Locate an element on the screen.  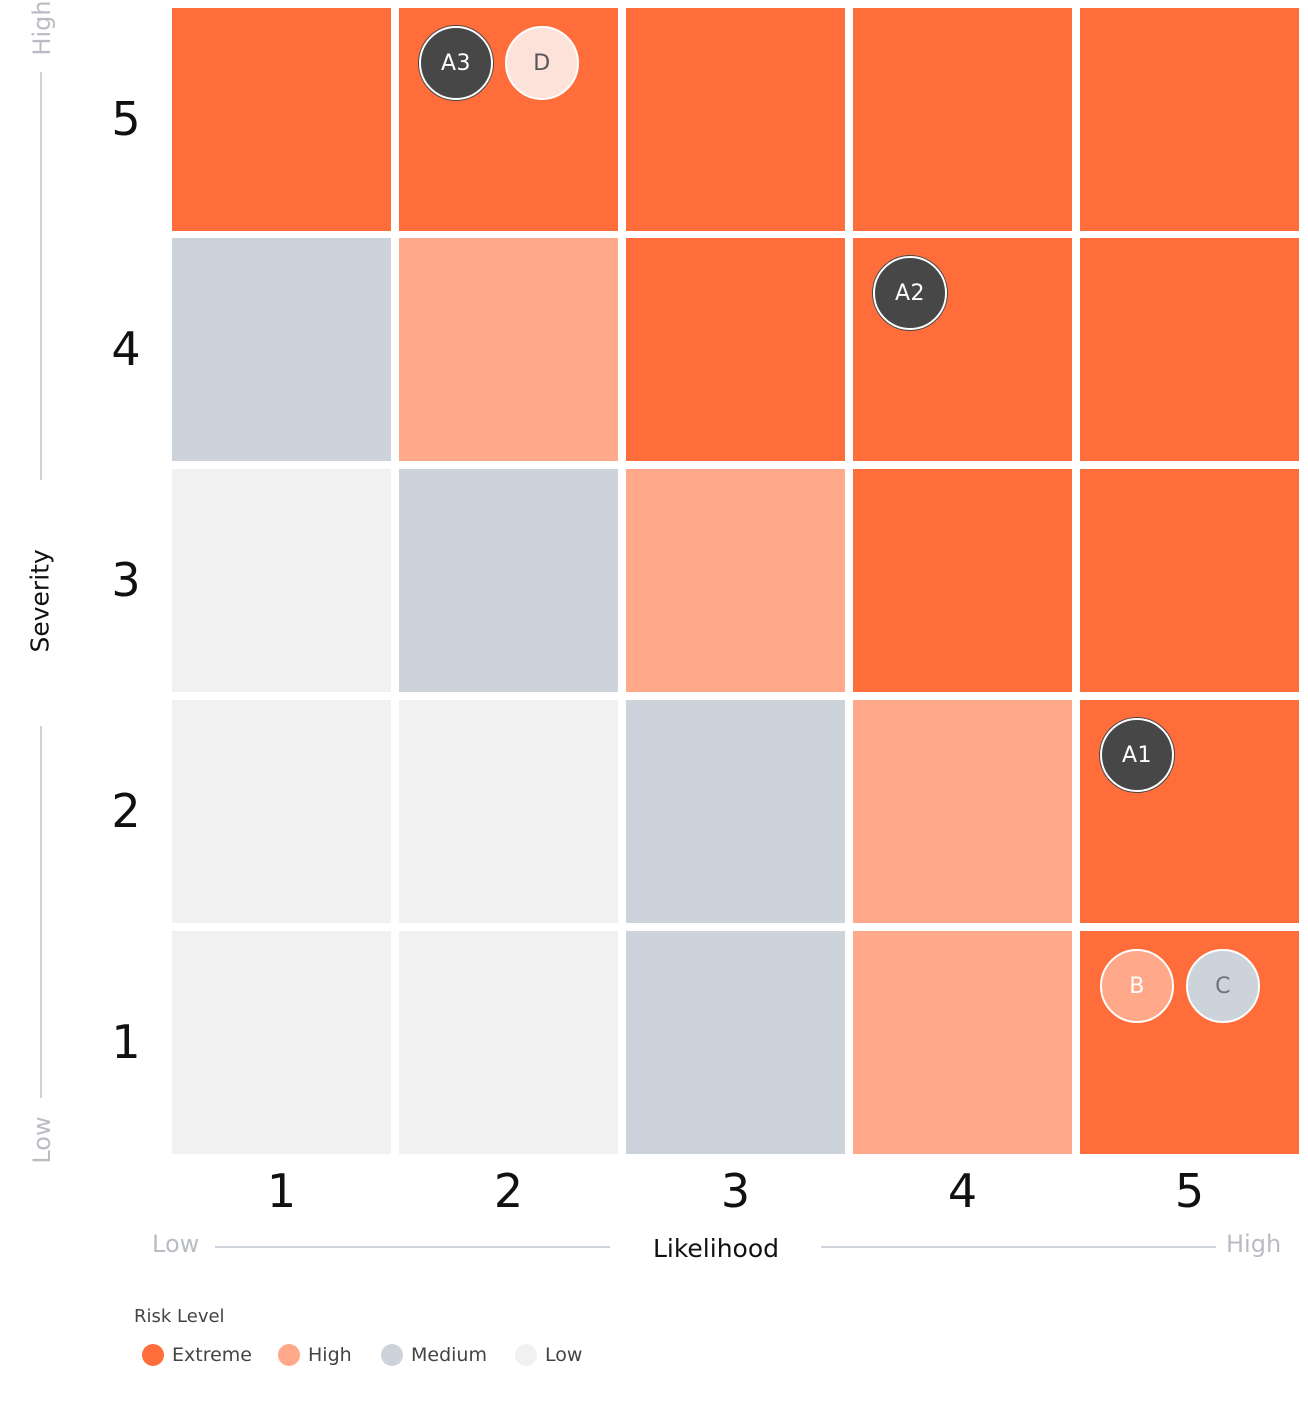
x-tick-label: 3 is located at coordinates (735, 1191).